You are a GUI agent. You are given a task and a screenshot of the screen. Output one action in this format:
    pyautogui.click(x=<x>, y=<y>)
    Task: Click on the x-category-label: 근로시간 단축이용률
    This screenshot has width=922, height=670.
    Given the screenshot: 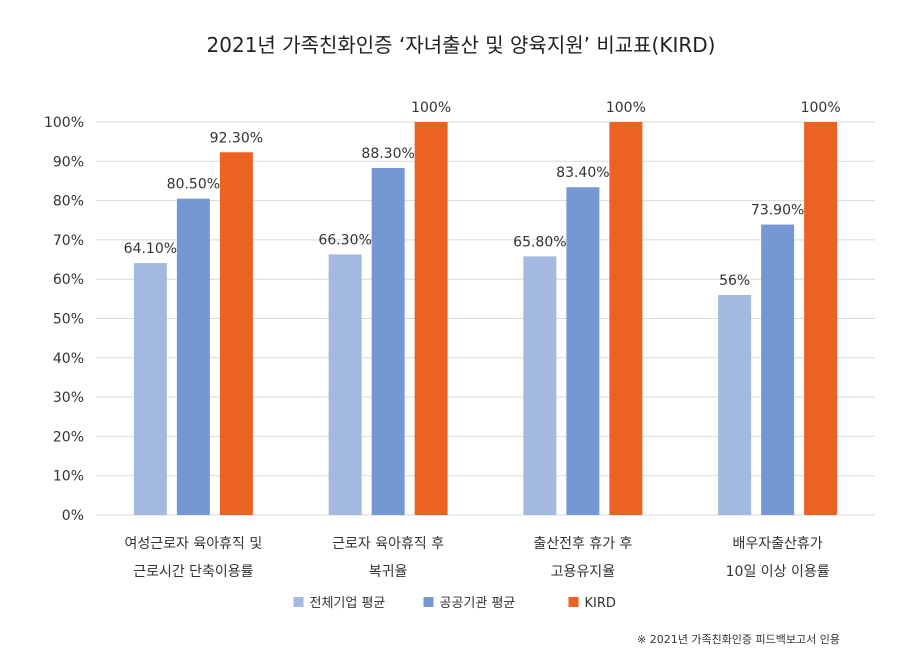 What is the action you would take?
    pyautogui.click(x=193, y=572)
    